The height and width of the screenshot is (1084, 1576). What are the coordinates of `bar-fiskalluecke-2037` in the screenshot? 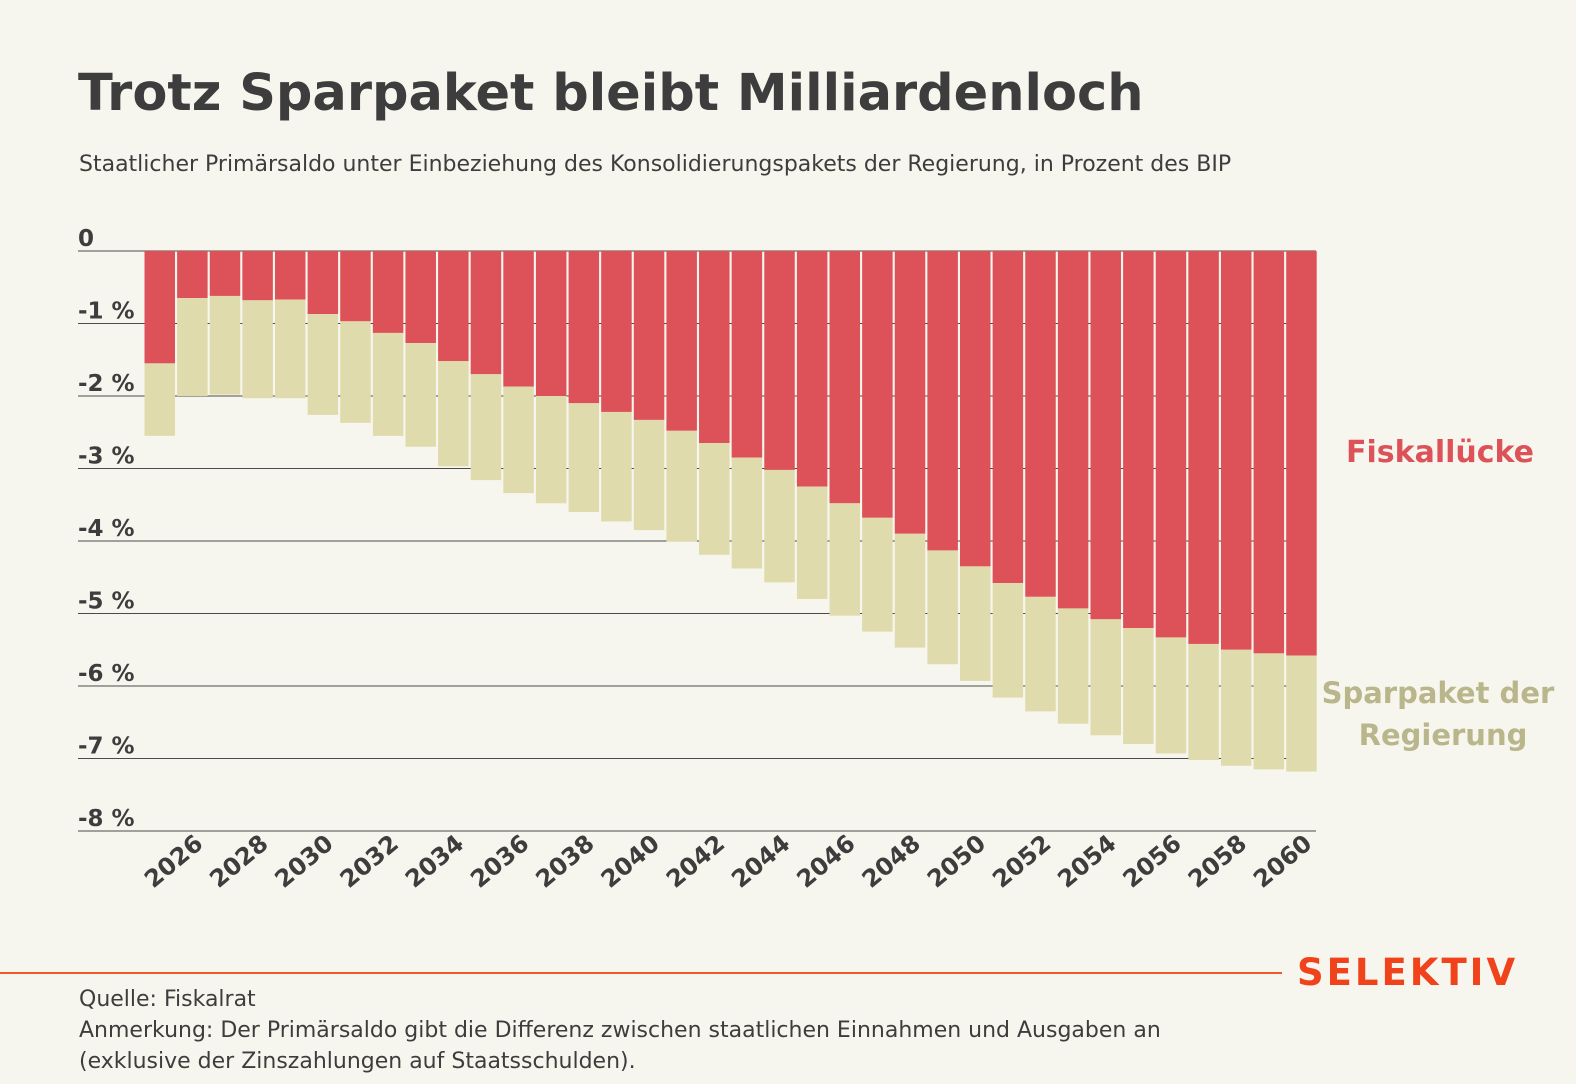 It's located at (551, 323).